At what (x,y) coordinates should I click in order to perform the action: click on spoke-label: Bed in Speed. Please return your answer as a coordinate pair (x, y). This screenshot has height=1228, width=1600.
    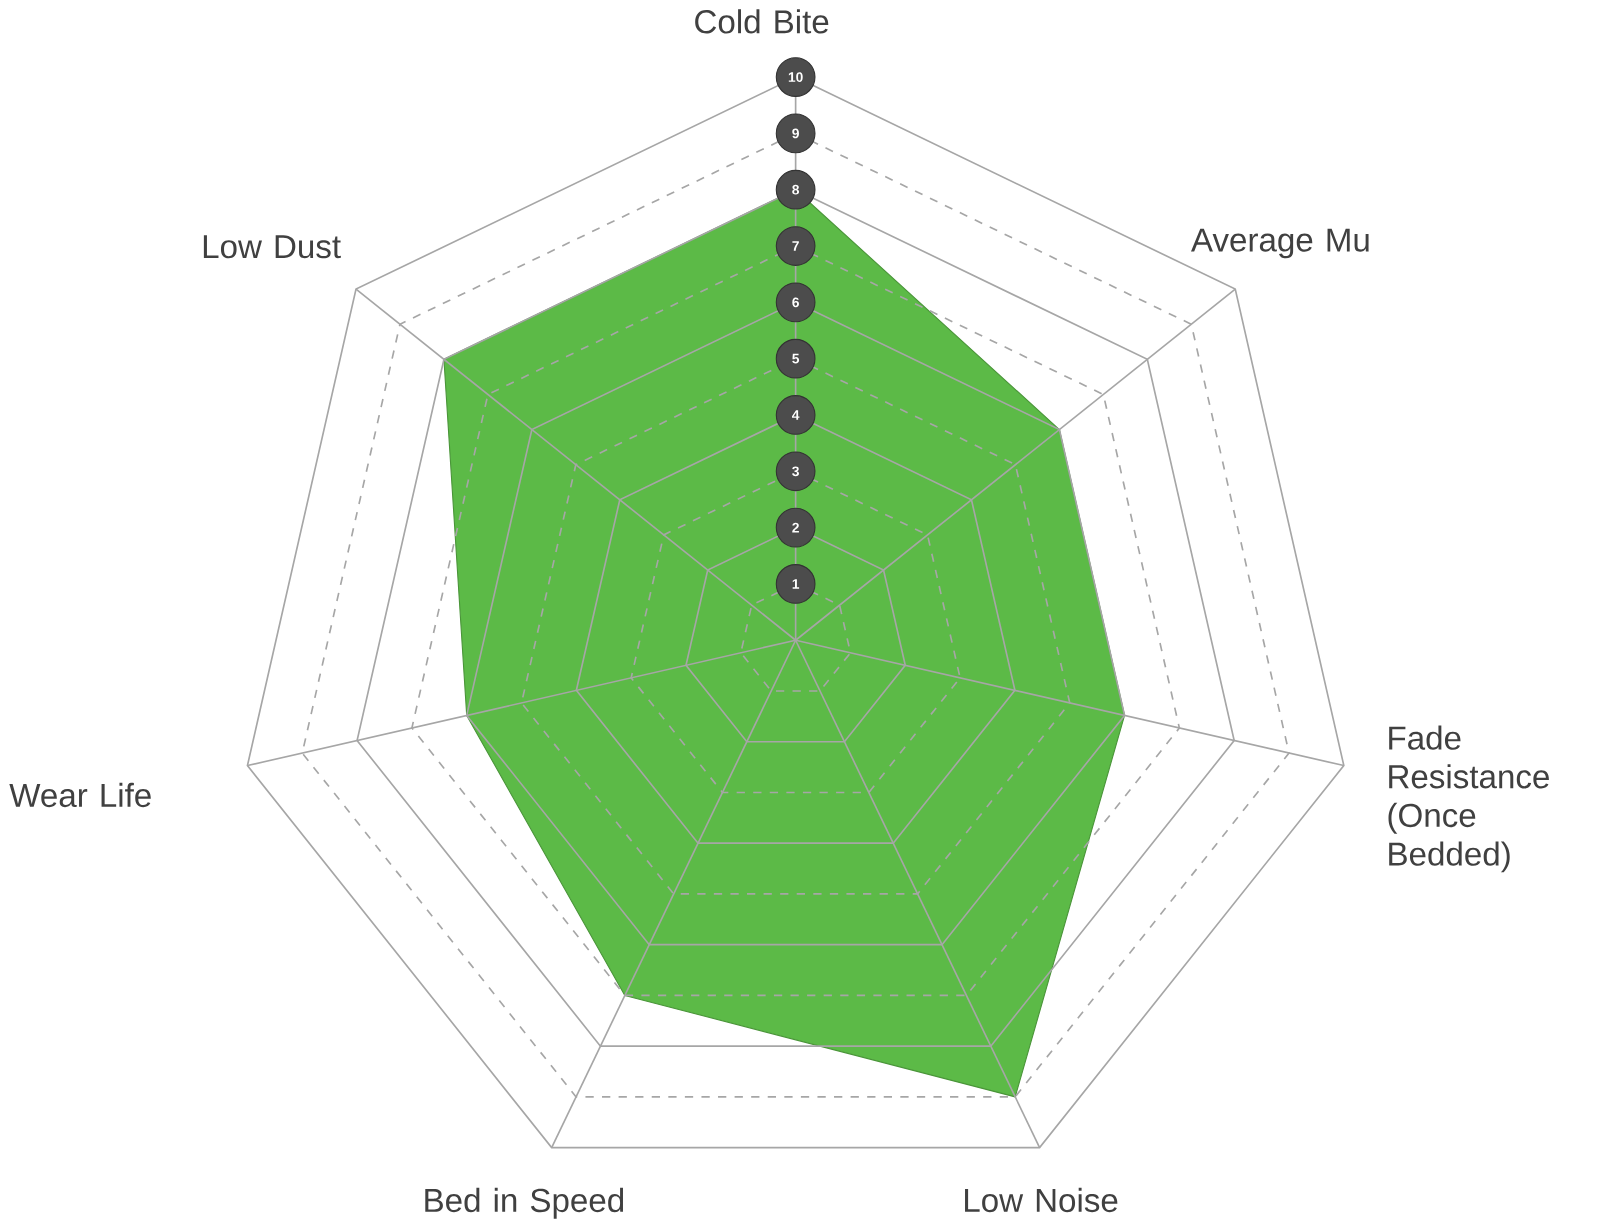
    Looking at the image, I should click on (524, 1203).